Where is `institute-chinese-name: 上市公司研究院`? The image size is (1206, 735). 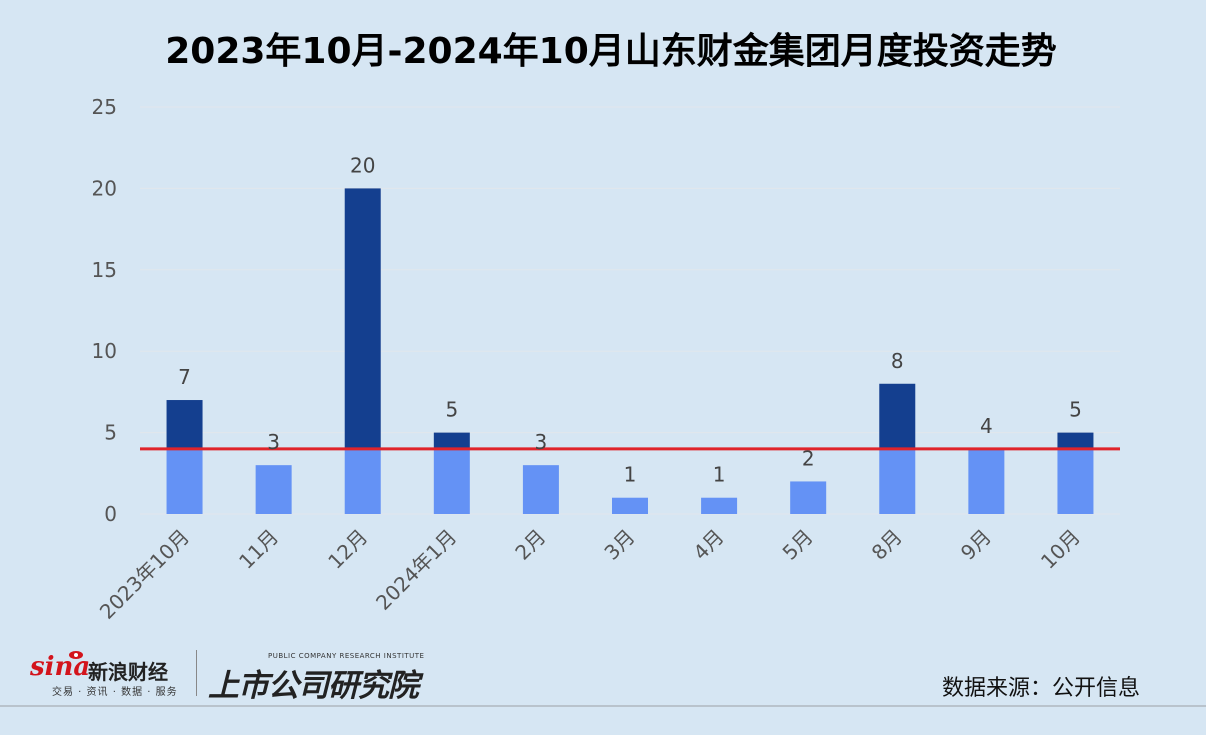
institute-chinese-name: 上市公司研究院 is located at coordinates (313, 686).